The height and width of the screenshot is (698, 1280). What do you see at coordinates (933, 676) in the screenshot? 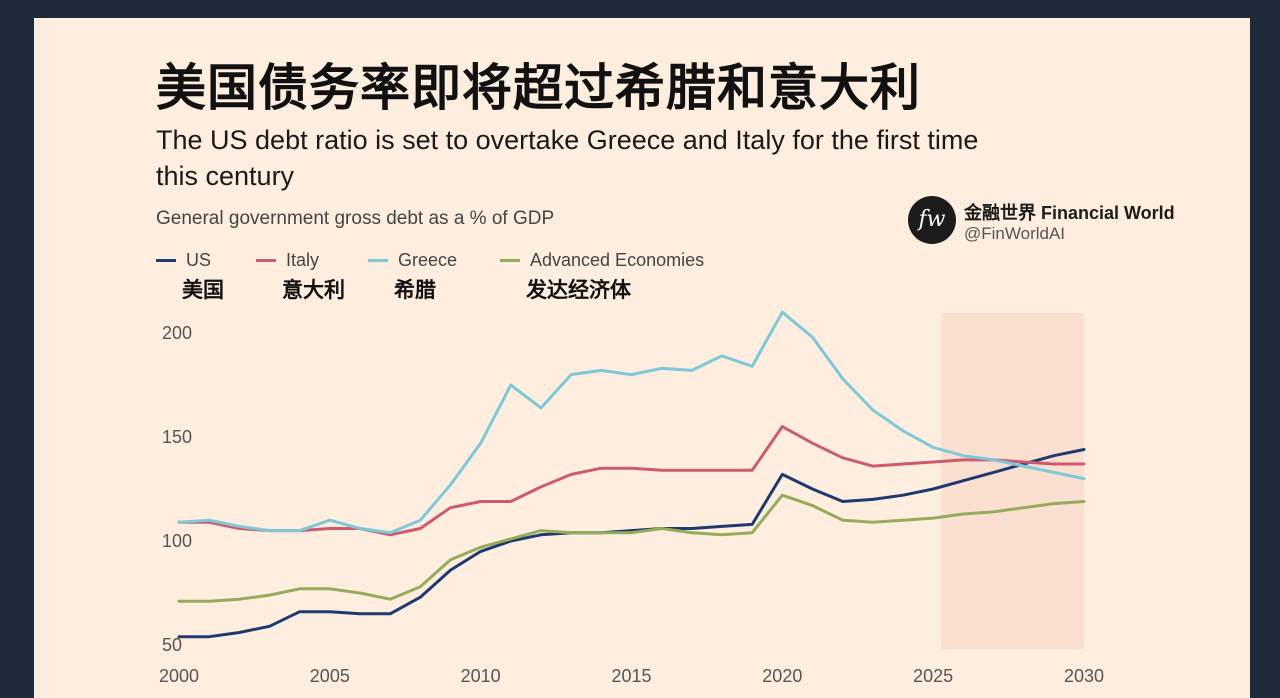
I see `x-tick-label: 2025` at bounding box center [933, 676].